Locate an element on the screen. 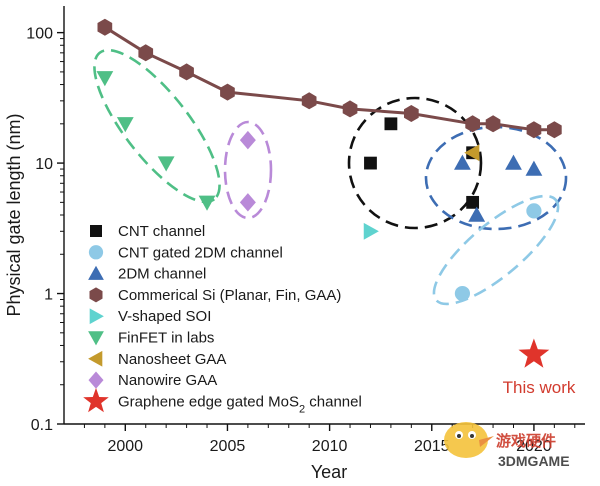 The image size is (600, 486). watermark-logo: 游戏硬件 3DMGAME is located at coordinates (507, 445).